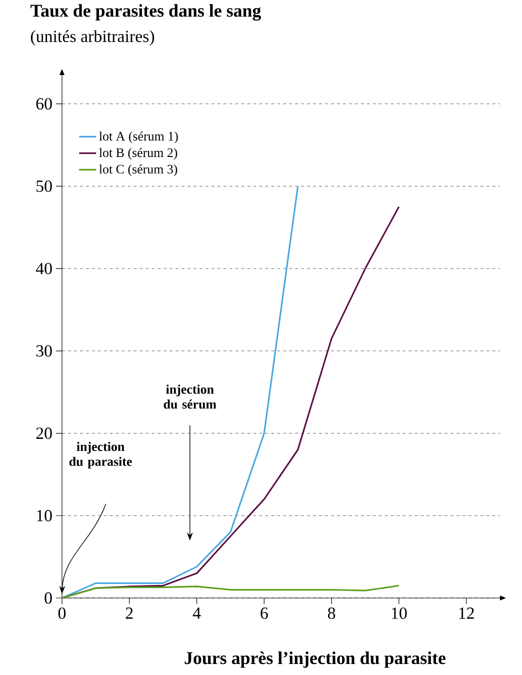 The height and width of the screenshot is (675, 522). Describe the element at coordinates (44, 104) in the screenshot. I see `y-tick-label: 60` at that location.